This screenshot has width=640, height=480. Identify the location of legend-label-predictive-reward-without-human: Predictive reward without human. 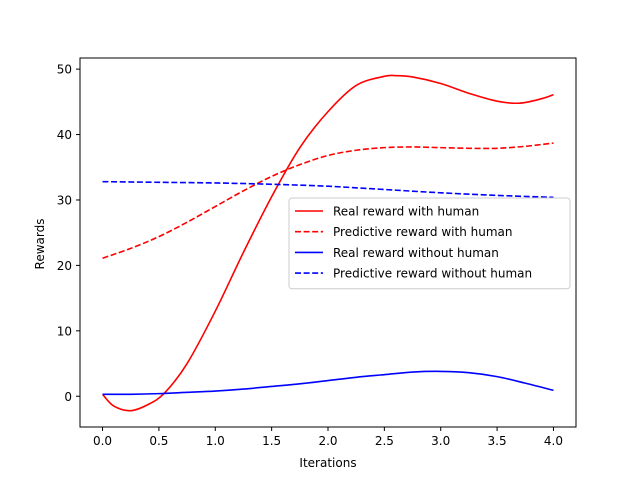
(432, 274).